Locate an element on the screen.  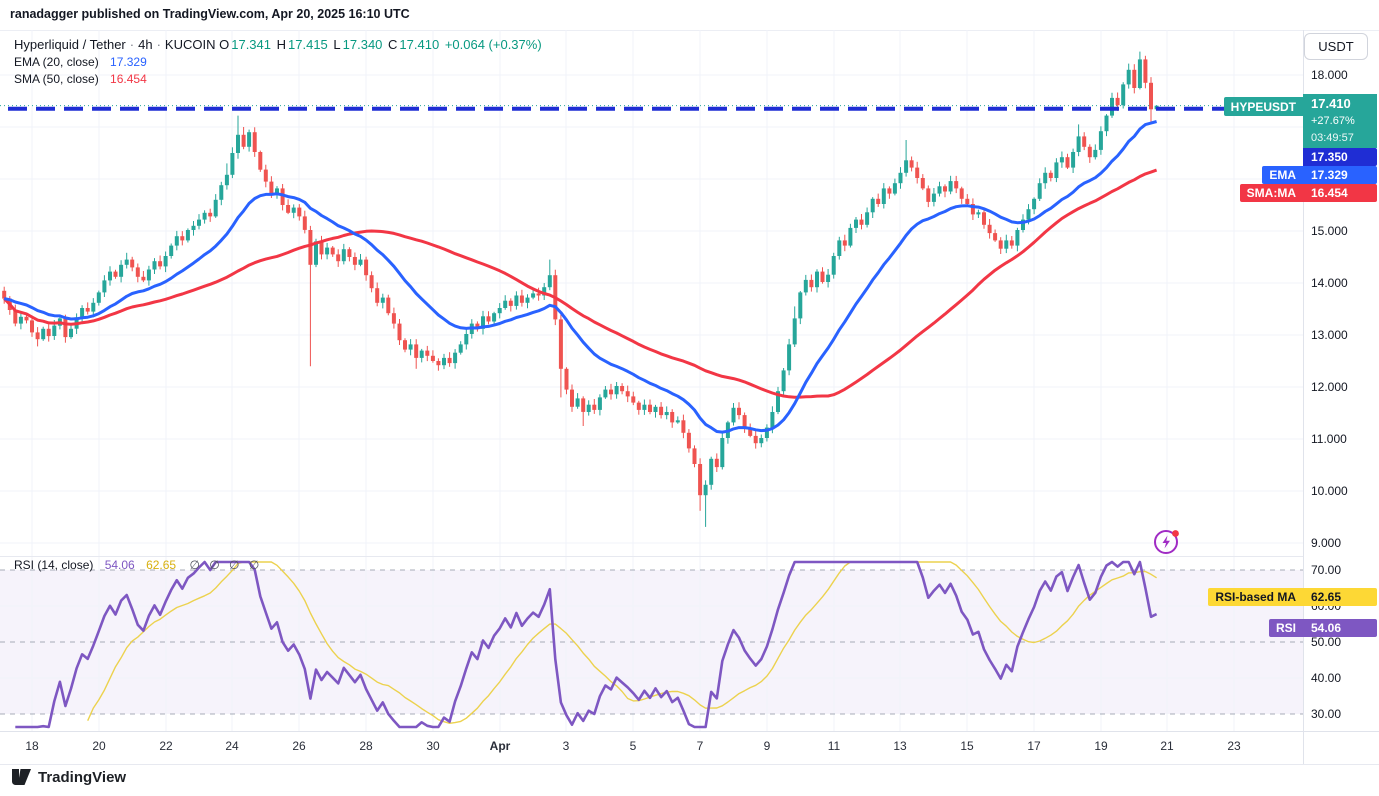
time-tick-Apr: Apr is located at coordinates (500, 746).